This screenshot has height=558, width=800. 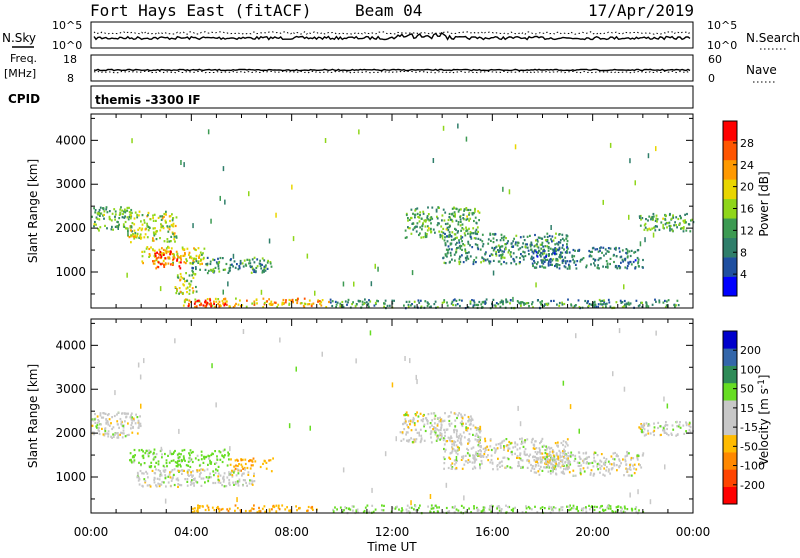 What do you see at coordinates (752, 485) in the screenshot?
I see `colorbar-tick-label: -200` at bounding box center [752, 485].